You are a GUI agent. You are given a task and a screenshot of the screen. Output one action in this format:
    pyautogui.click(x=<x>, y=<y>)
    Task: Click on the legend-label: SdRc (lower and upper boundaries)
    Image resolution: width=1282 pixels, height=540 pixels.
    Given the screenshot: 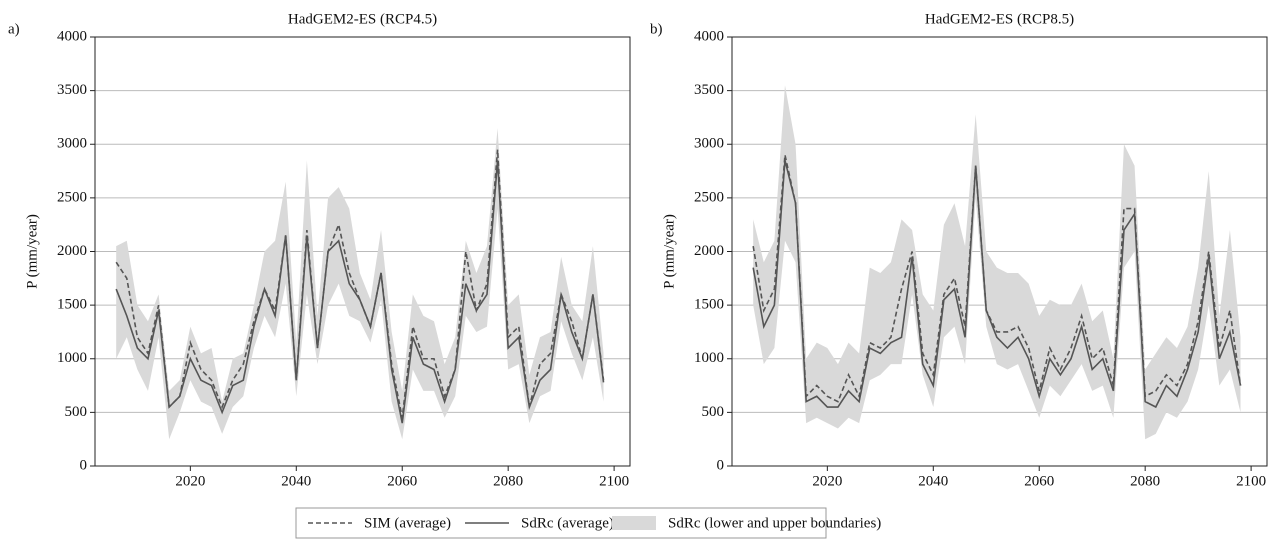 What is the action you would take?
    pyautogui.click(x=774, y=523)
    